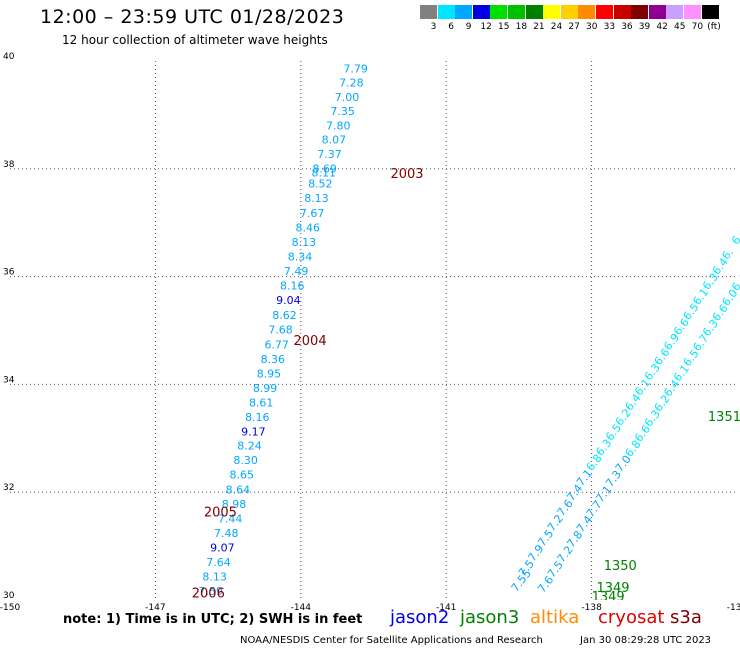 This screenshot has width=740, height=650. What do you see at coordinates (211, 591) in the screenshot?
I see `swh-point: 7.59` at bounding box center [211, 591].